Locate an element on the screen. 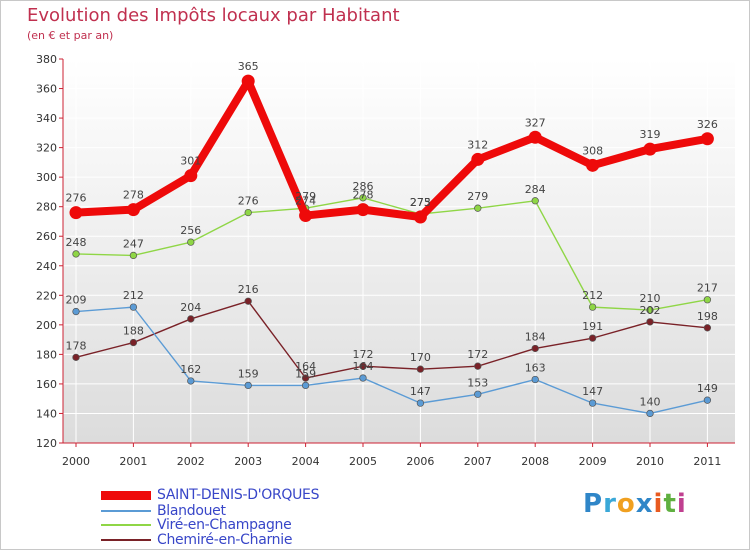  data-label-2-0: 248 is located at coordinates (76, 242).